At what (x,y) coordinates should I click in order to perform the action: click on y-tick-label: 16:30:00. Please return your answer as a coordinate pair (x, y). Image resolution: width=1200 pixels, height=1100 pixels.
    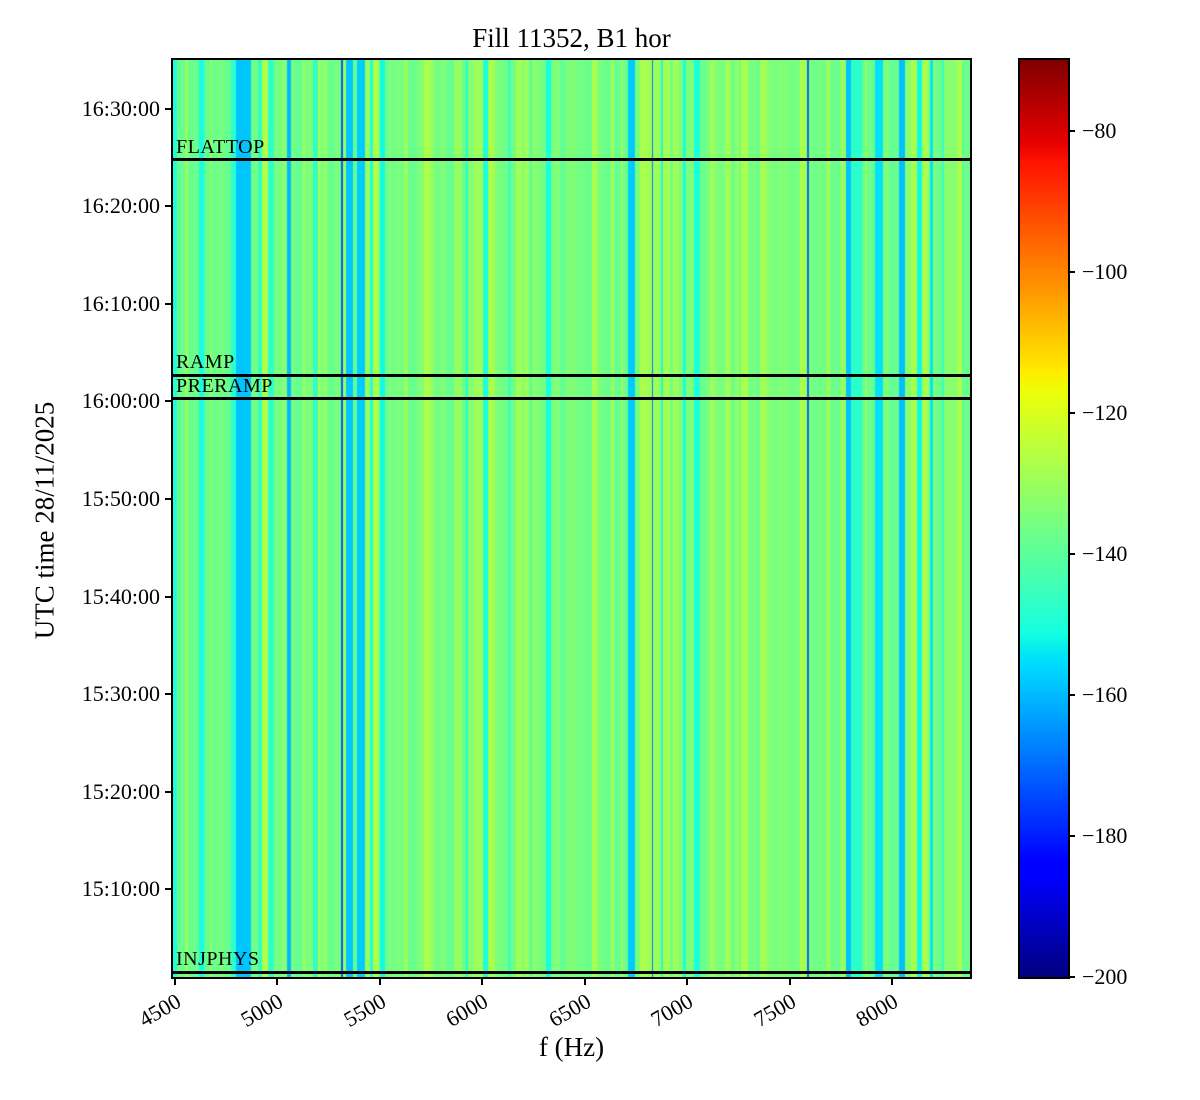
    Looking at the image, I should click on (120, 108).